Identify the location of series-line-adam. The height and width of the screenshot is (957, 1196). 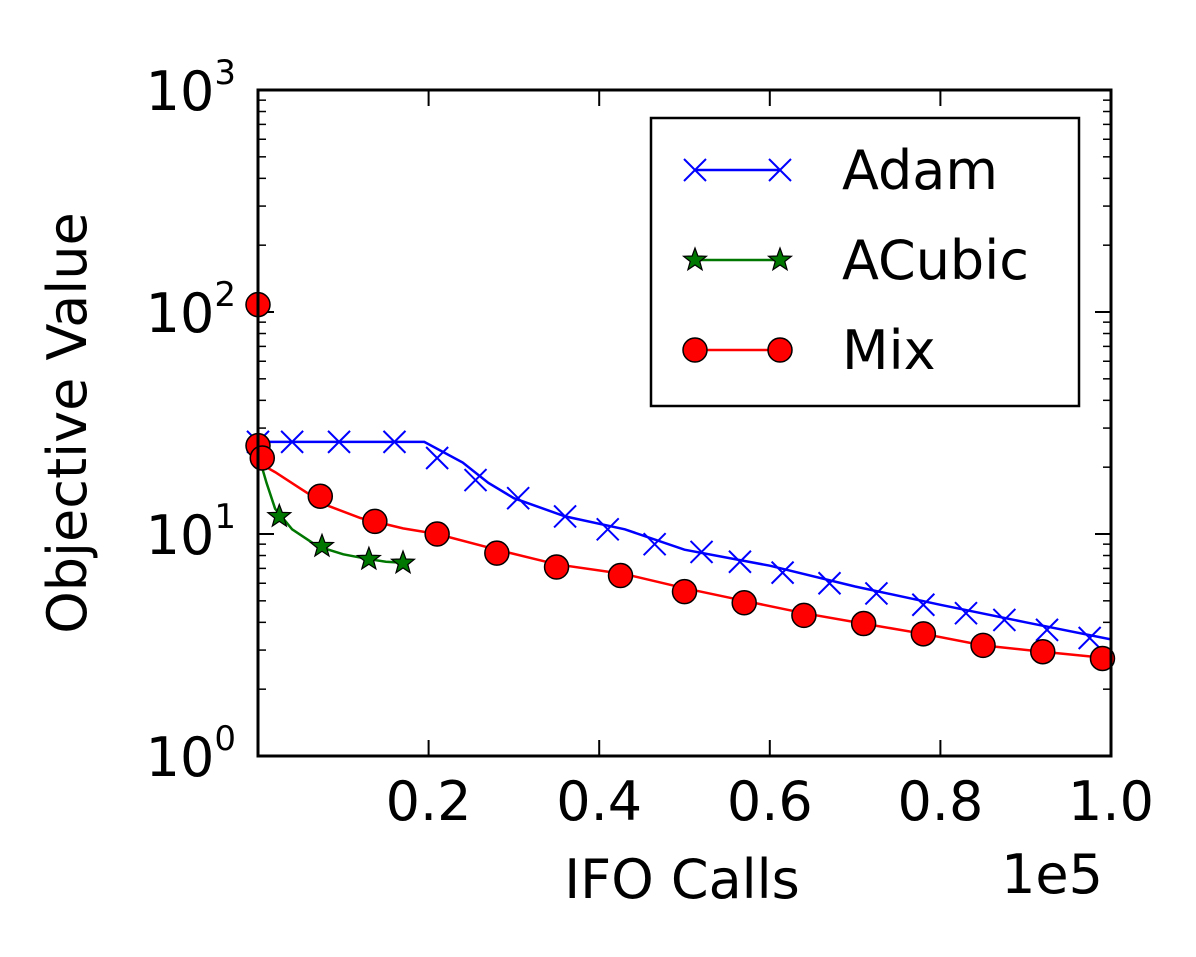
(684, 540).